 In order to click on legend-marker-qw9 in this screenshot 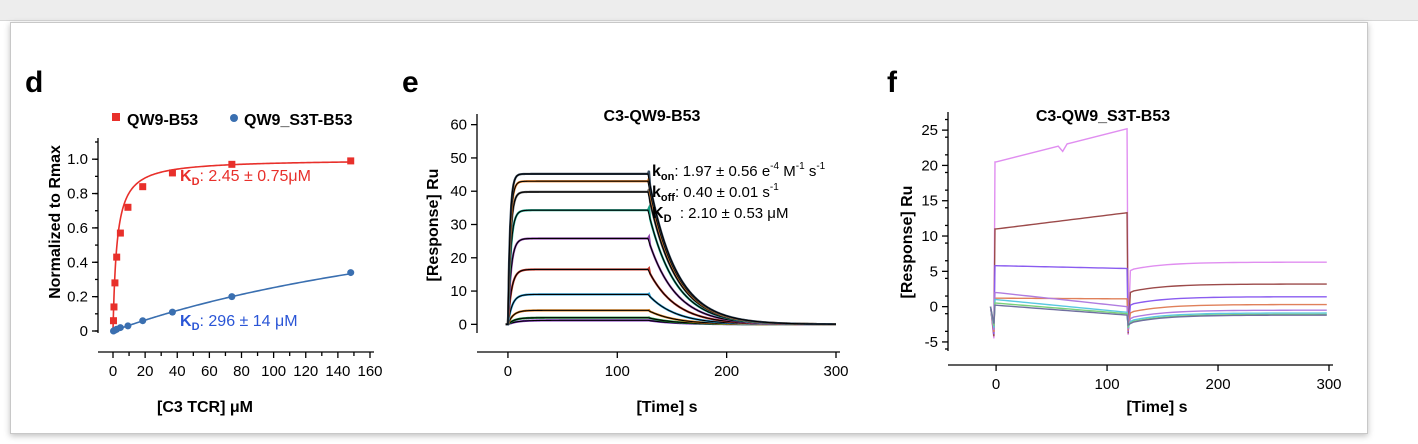, I will do `click(116, 117)`.